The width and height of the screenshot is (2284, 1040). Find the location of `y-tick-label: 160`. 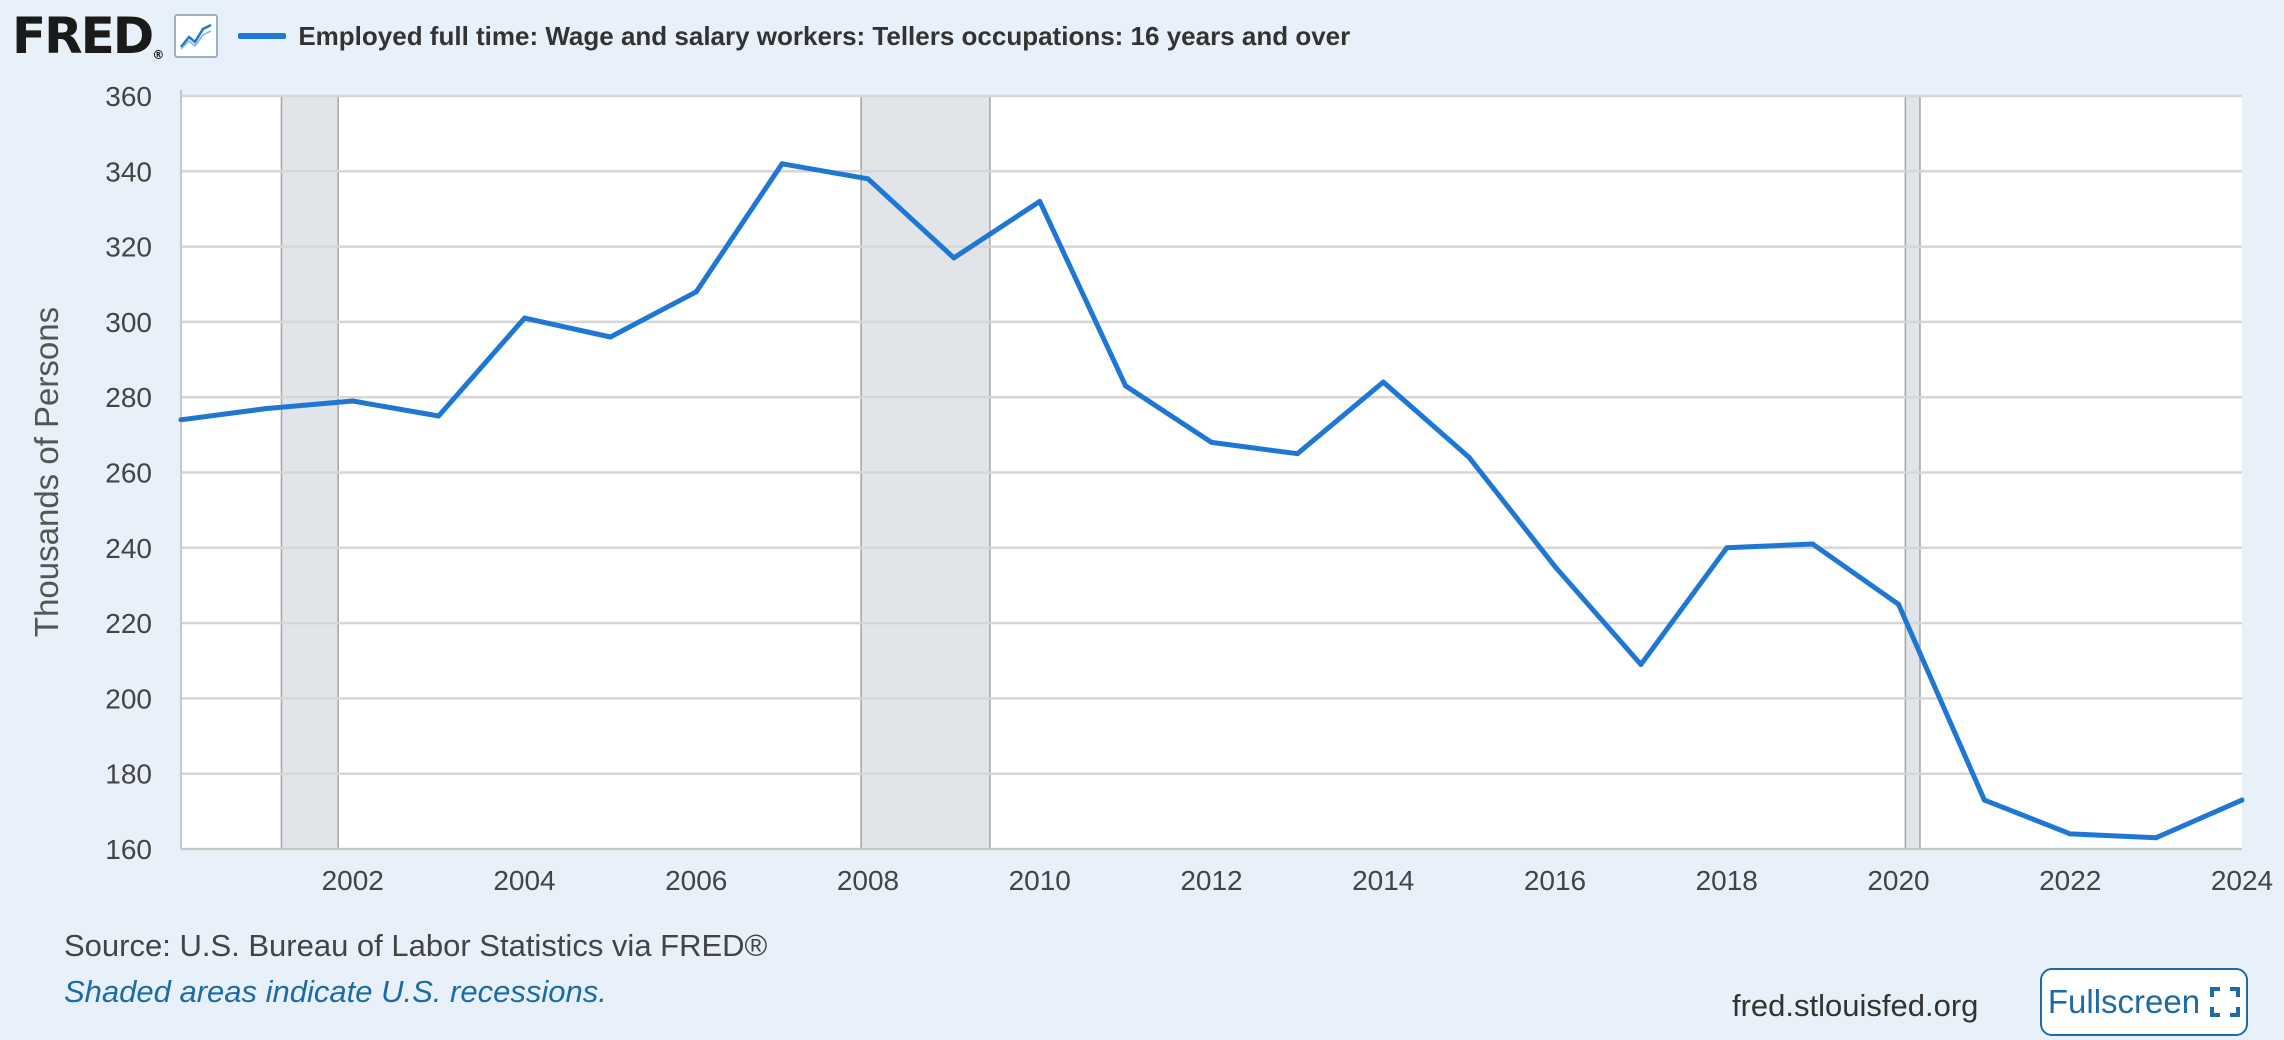

y-tick-label: 160 is located at coordinates (128, 849).